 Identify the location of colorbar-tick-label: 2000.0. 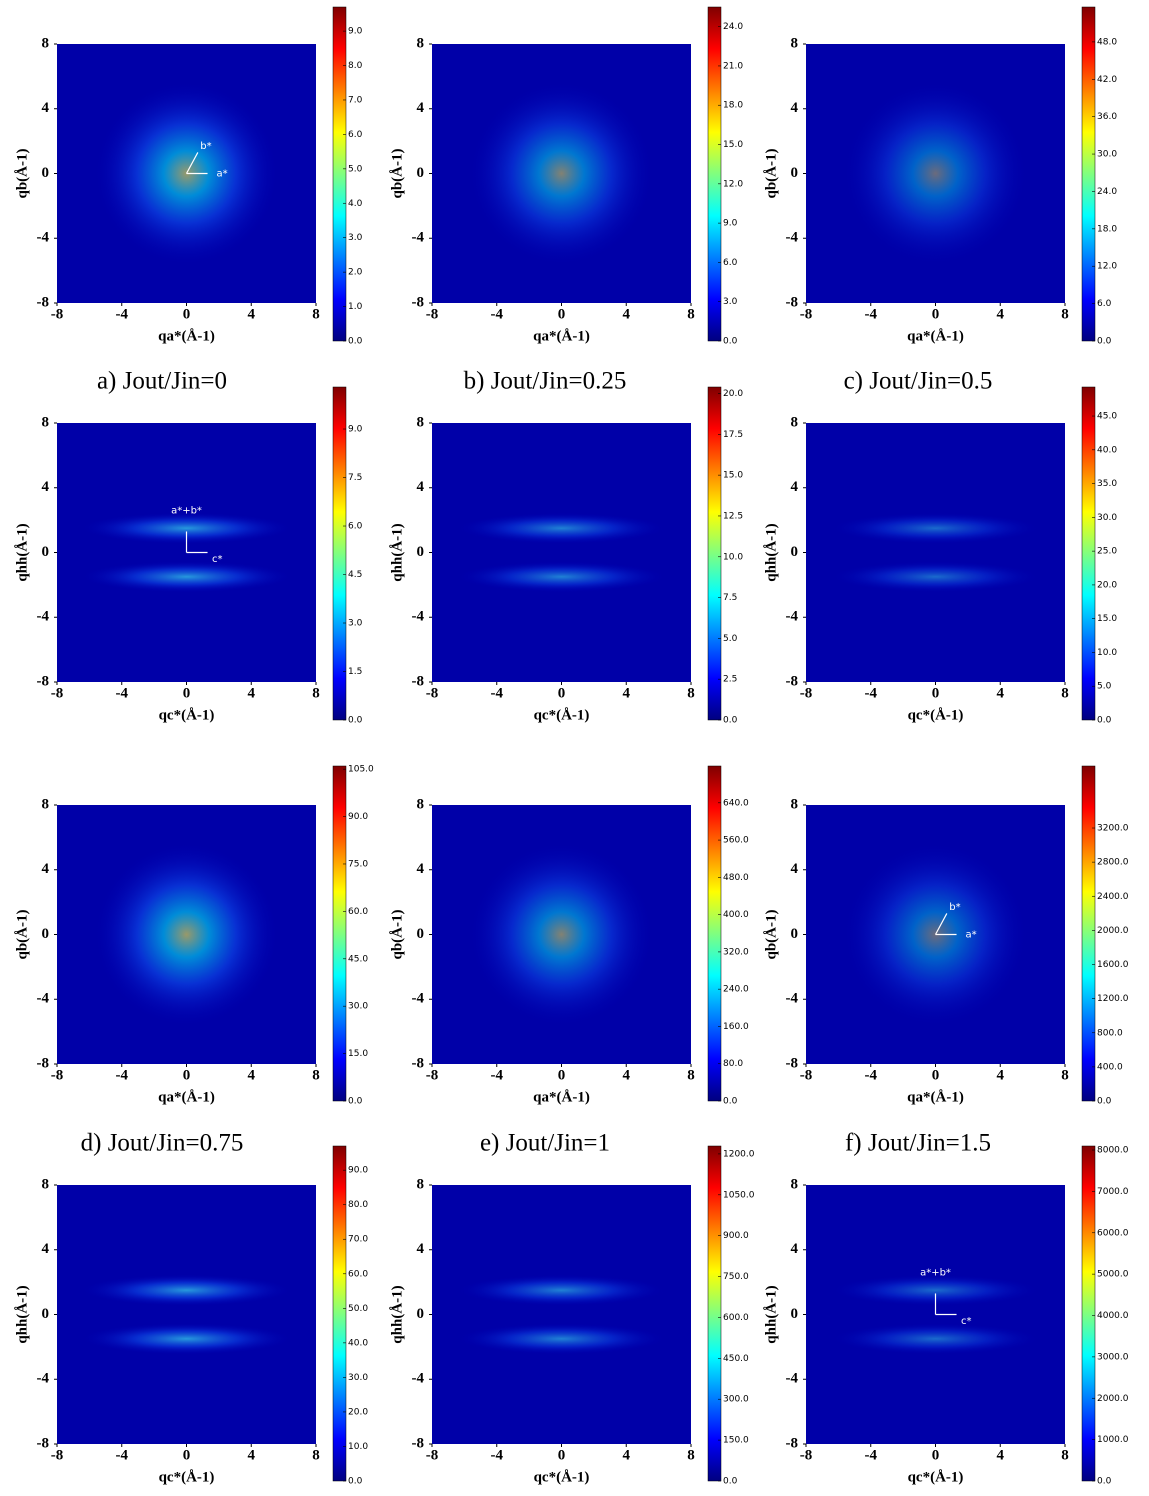
(1113, 1399).